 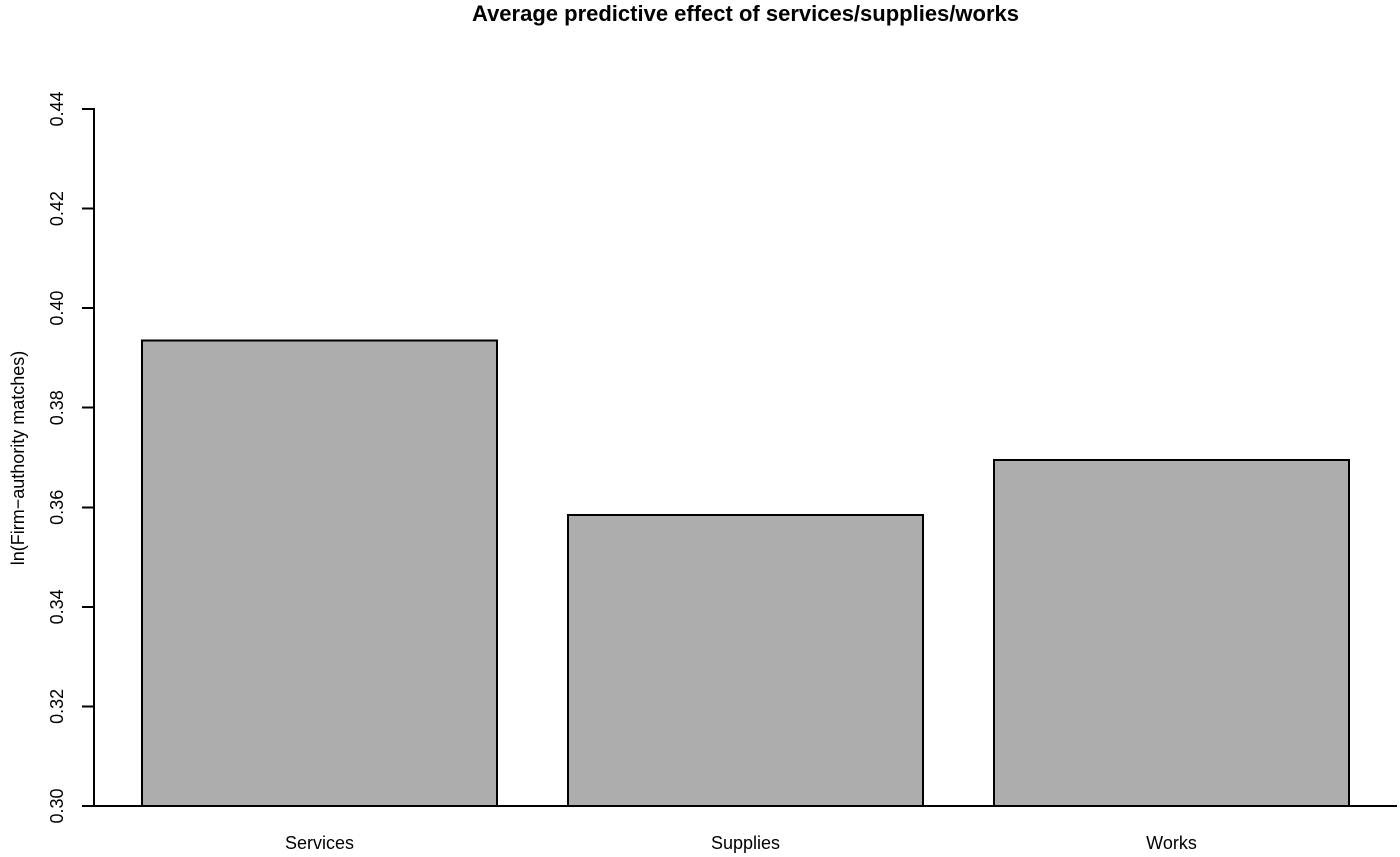 I want to click on y-axis-label: ln(Firm−authority matches), so click(x=18, y=458).